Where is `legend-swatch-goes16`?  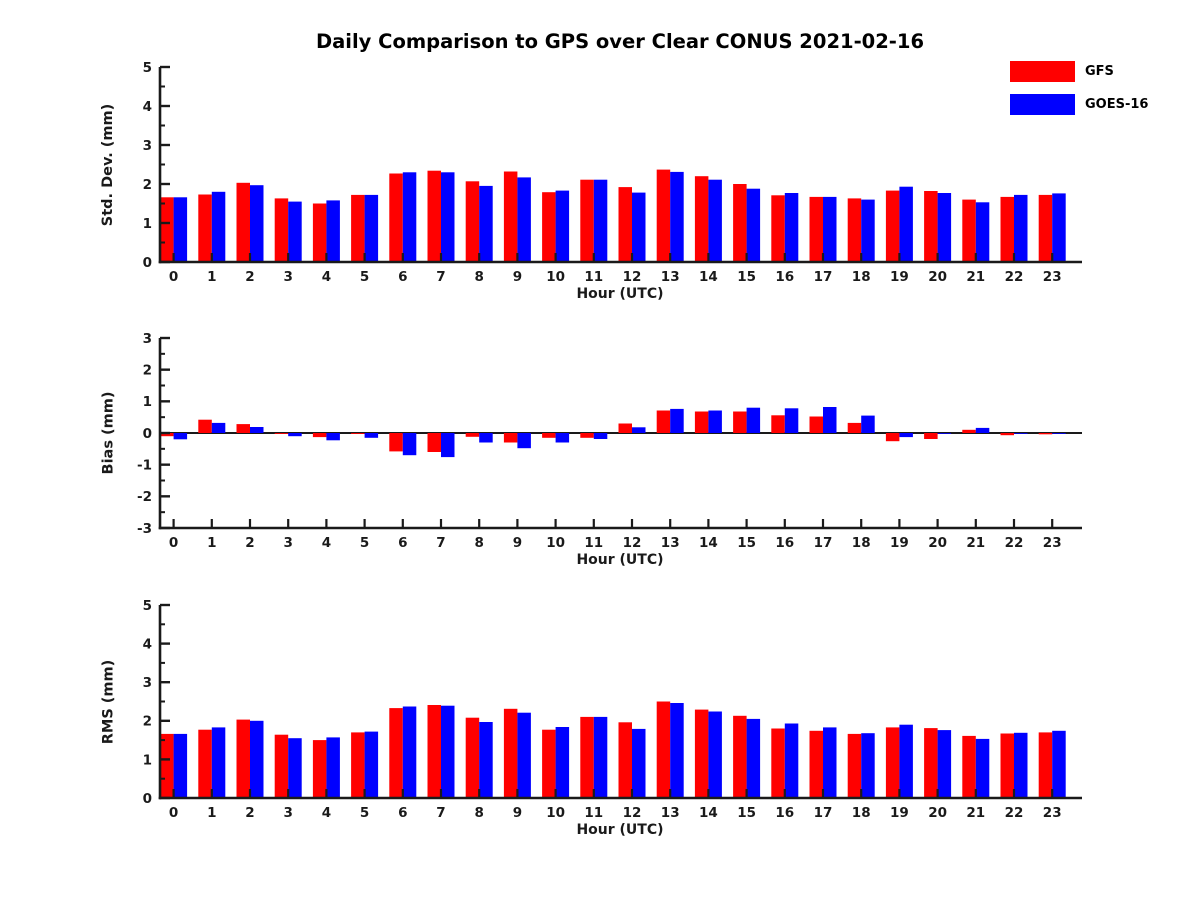 legend-swatch-goes16 is located at coordinates (1042, 104).